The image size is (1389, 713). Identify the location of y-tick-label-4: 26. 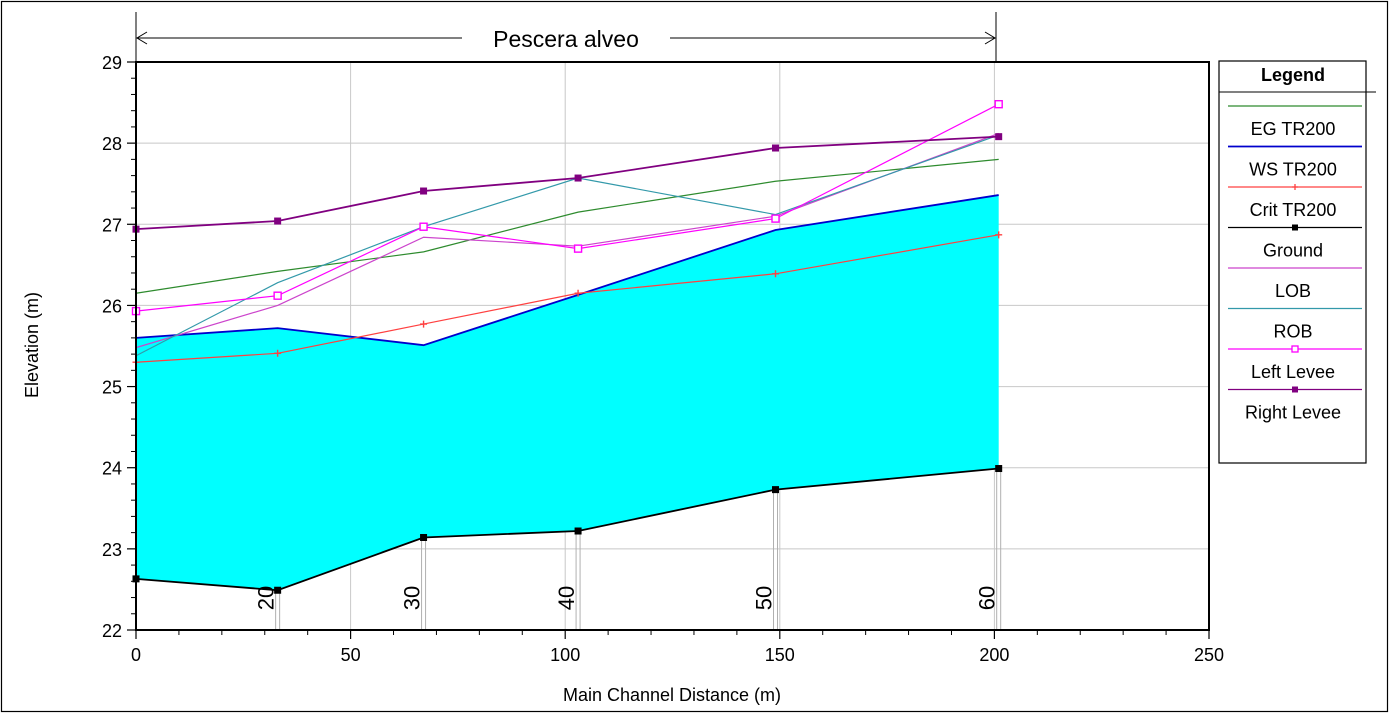
(112, 306).